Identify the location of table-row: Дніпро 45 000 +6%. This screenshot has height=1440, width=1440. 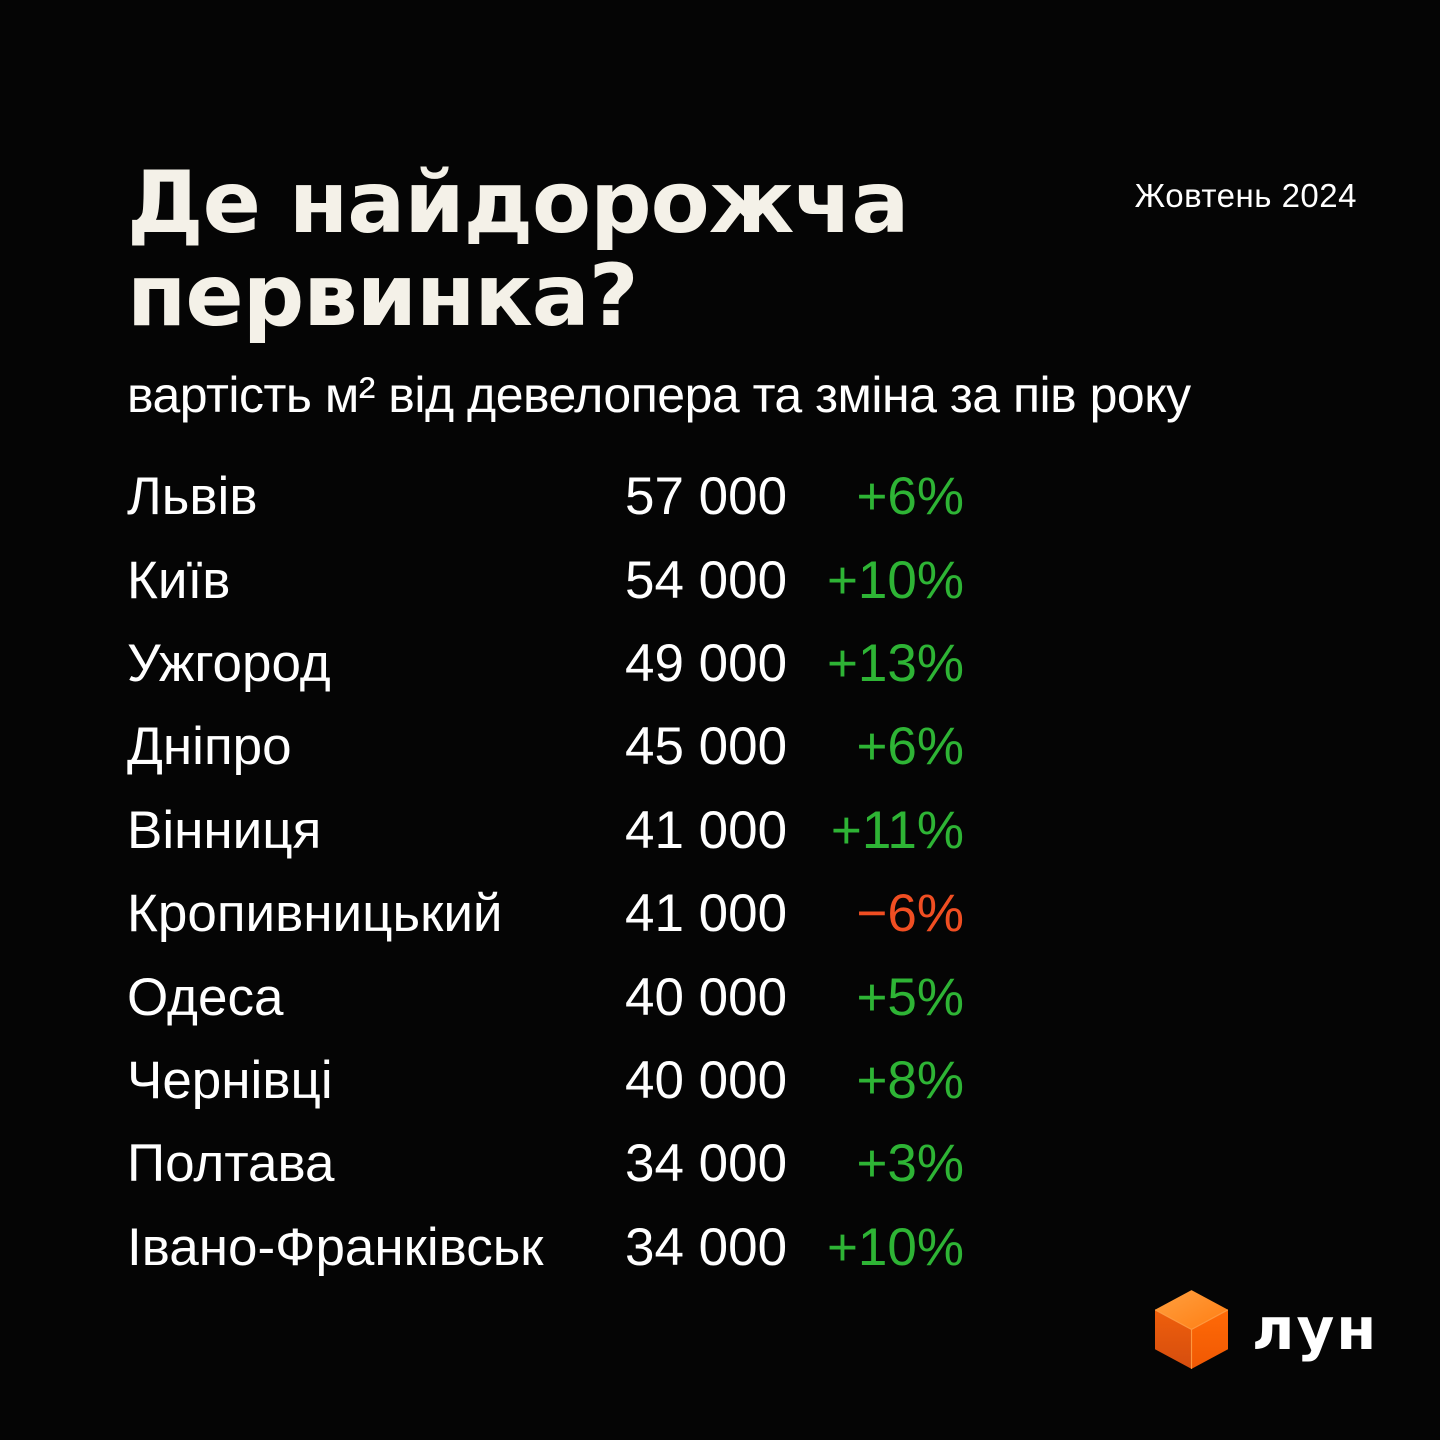
(545, 746).